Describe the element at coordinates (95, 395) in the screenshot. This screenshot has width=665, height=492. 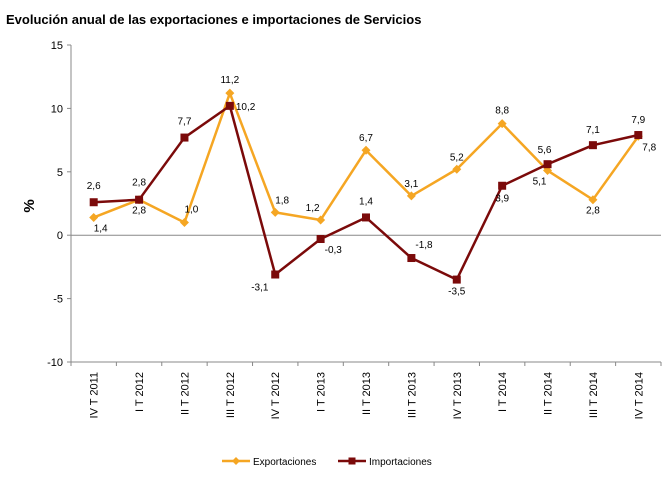
I see `x-tick-label: IV T 2011` at that location.